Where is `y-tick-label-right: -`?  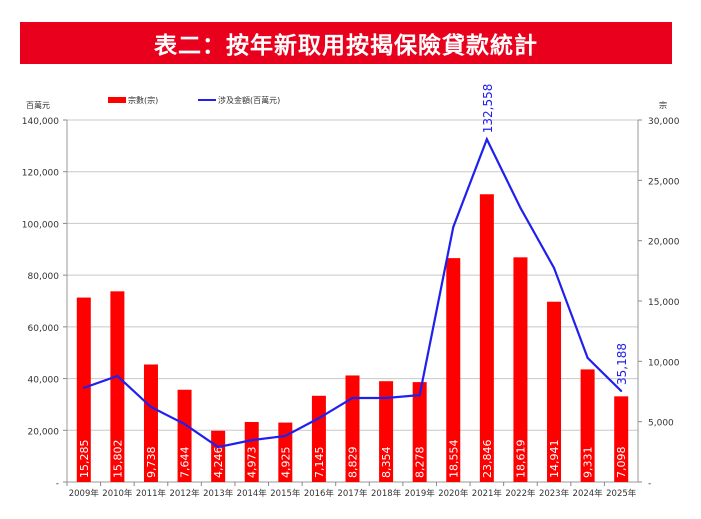 y-tick-label-right: - is located at coordinates (649, 484).